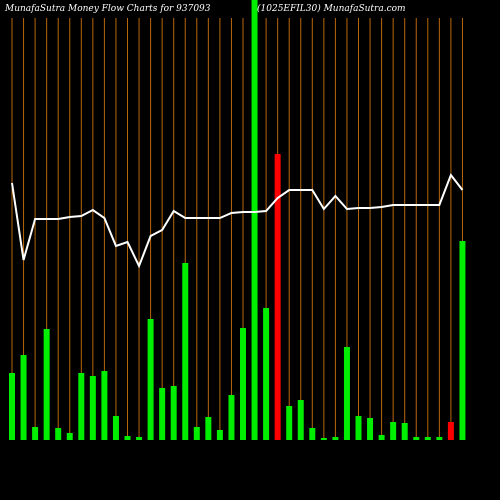 The height and width of the screenshot is (500, 500). What do you see at coordinates (331, 8) in the screenshot?
I see `chart-subtitle: (1025EFIL30) MunafaSutra.com` at bounding box center [331, 8].